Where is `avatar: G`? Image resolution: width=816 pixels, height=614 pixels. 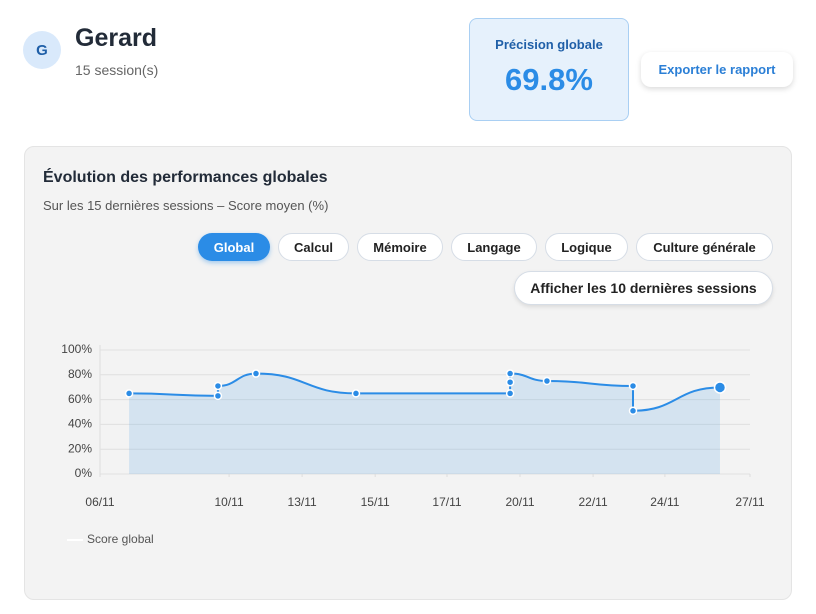
avatar: G is located at coordinates (42, 50).